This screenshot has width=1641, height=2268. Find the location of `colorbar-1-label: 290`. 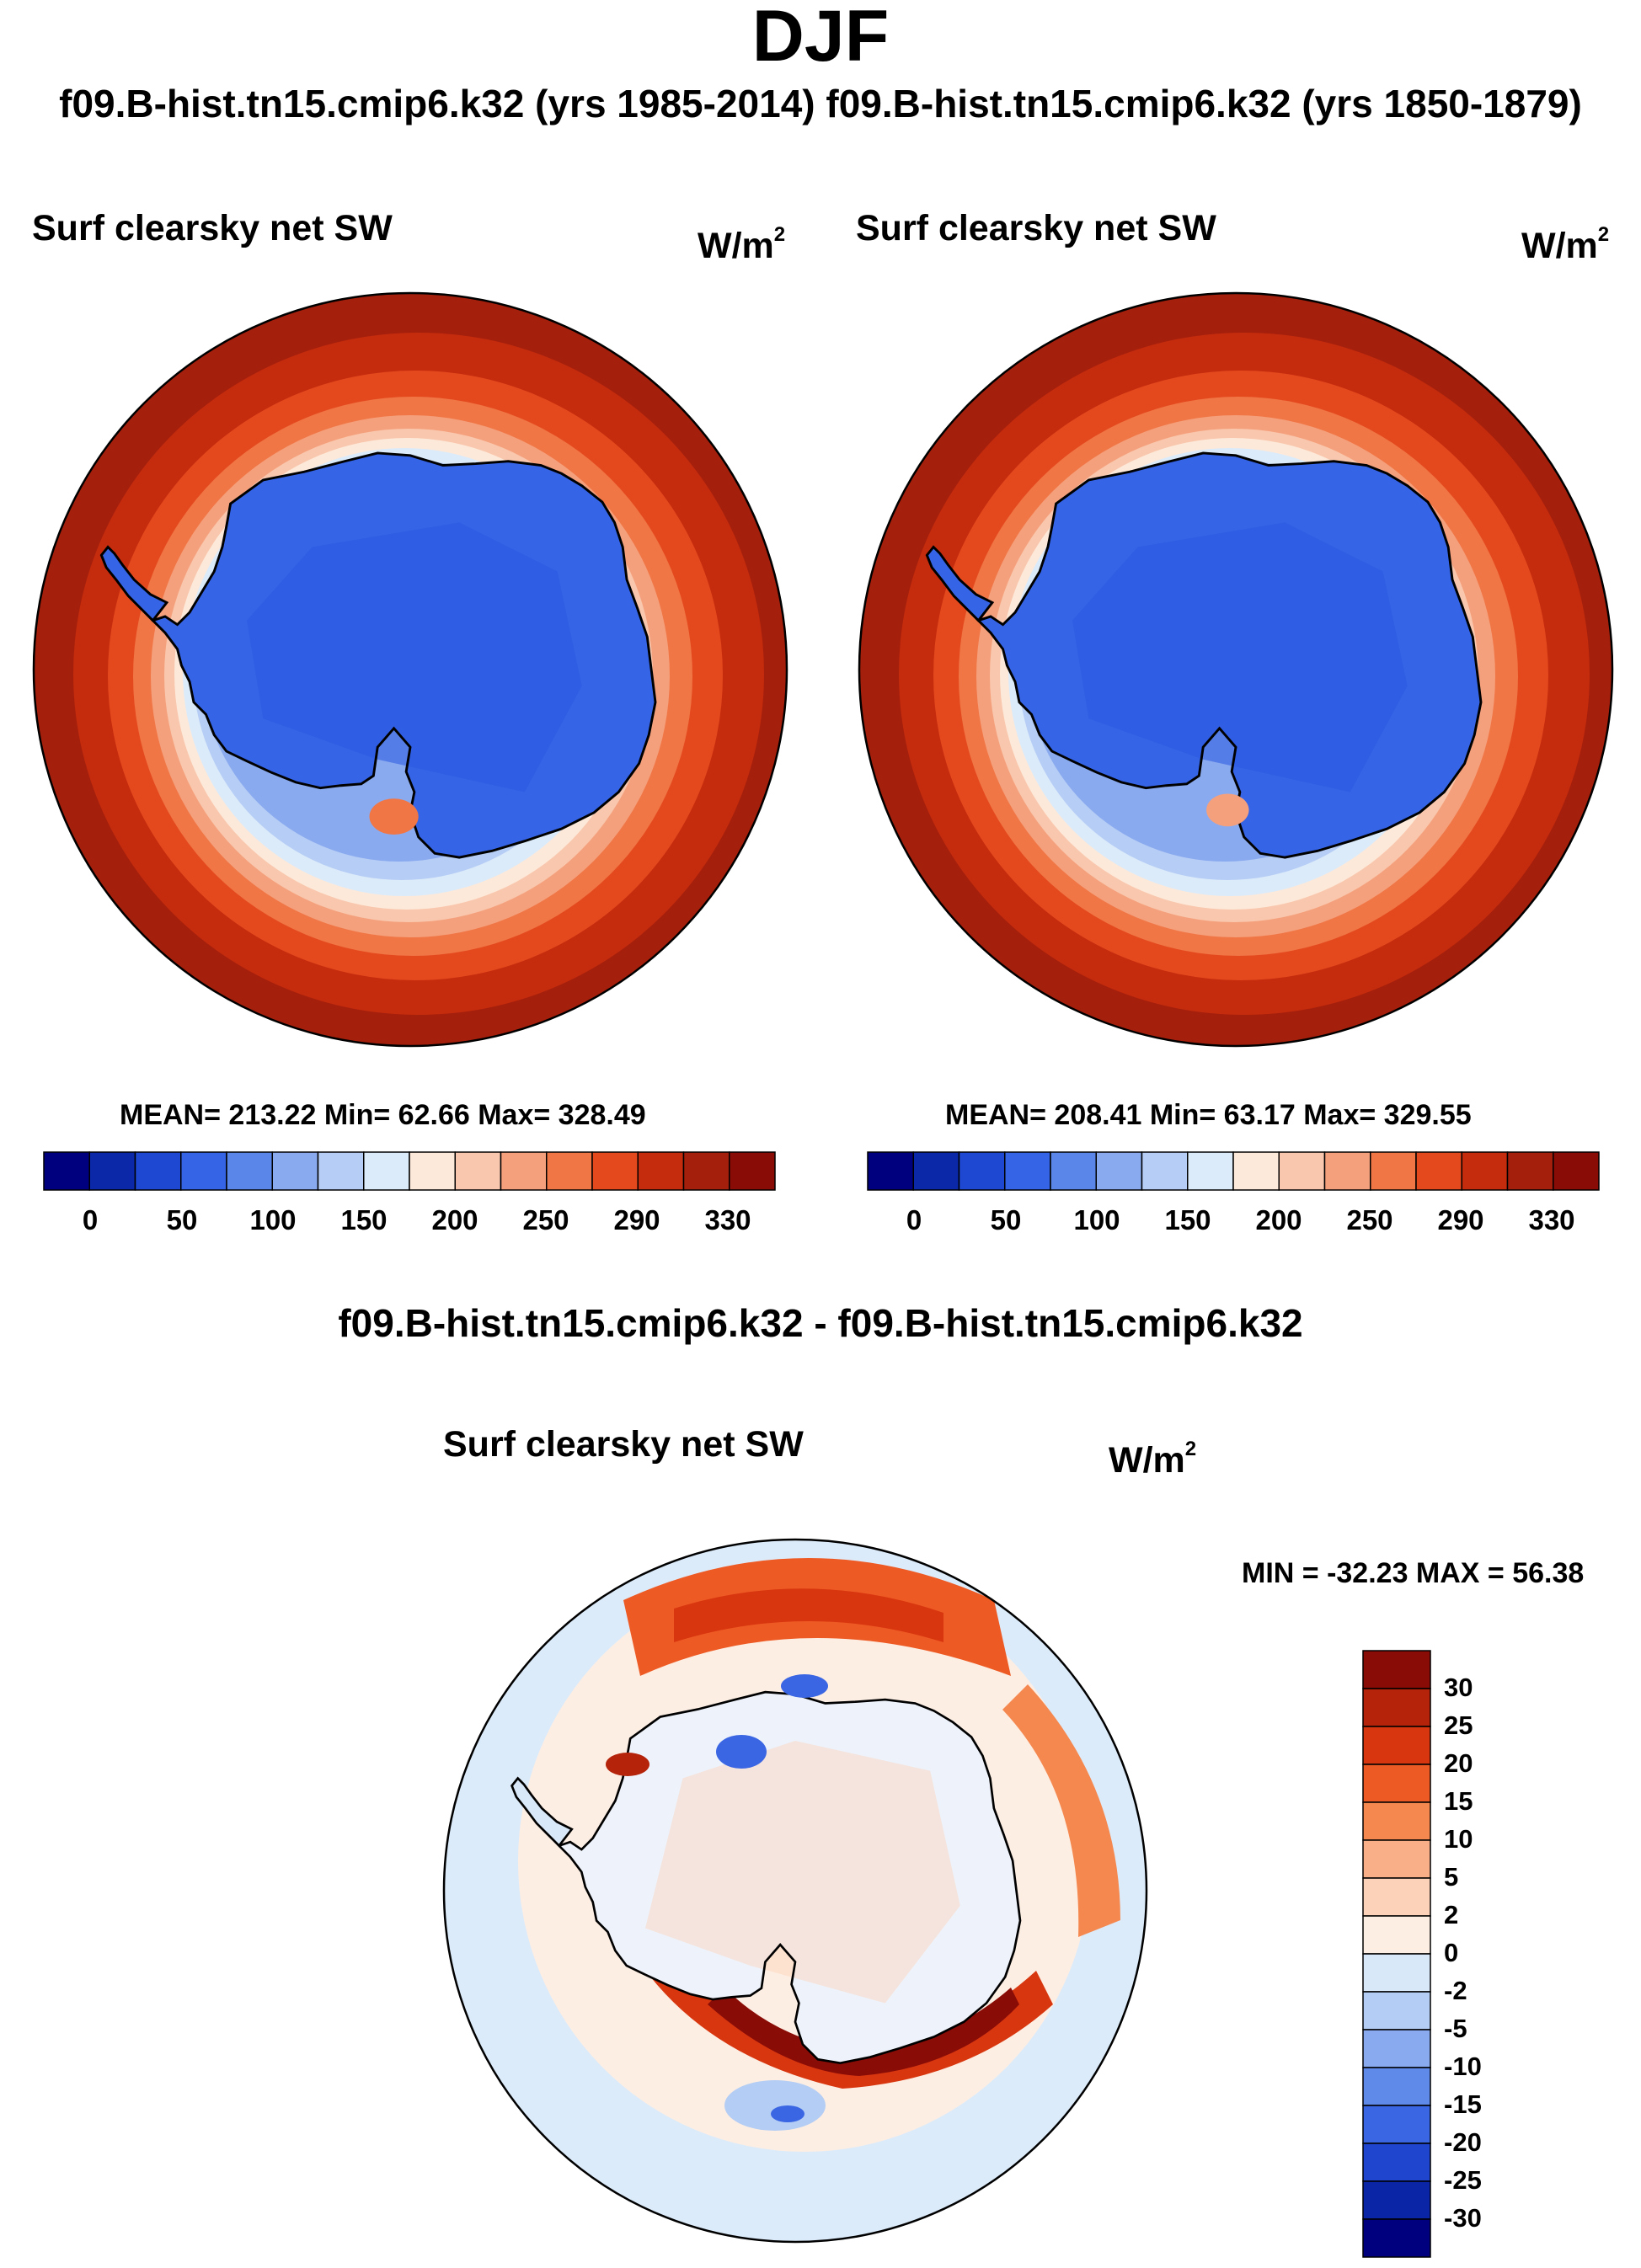

colorbar-1-label: 290 is located at coordinates (636, 1219).